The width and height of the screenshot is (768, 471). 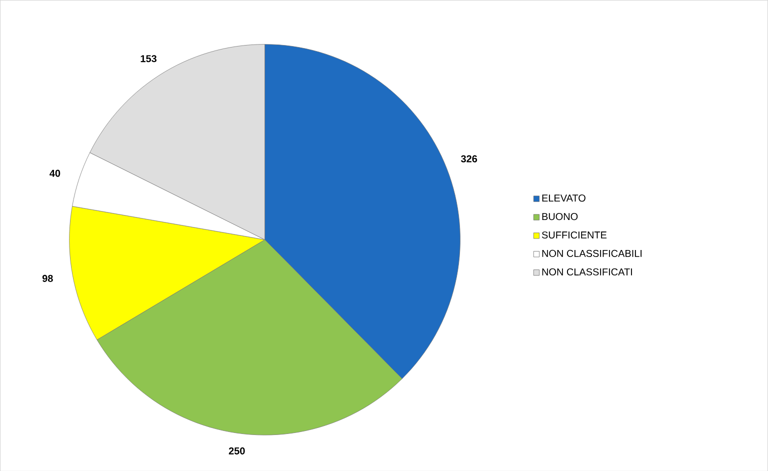 What do you see at coordinates (564, 198) in the screenshot?
I see `legend-label: ELEVATO` at bounding box center [564, 198].